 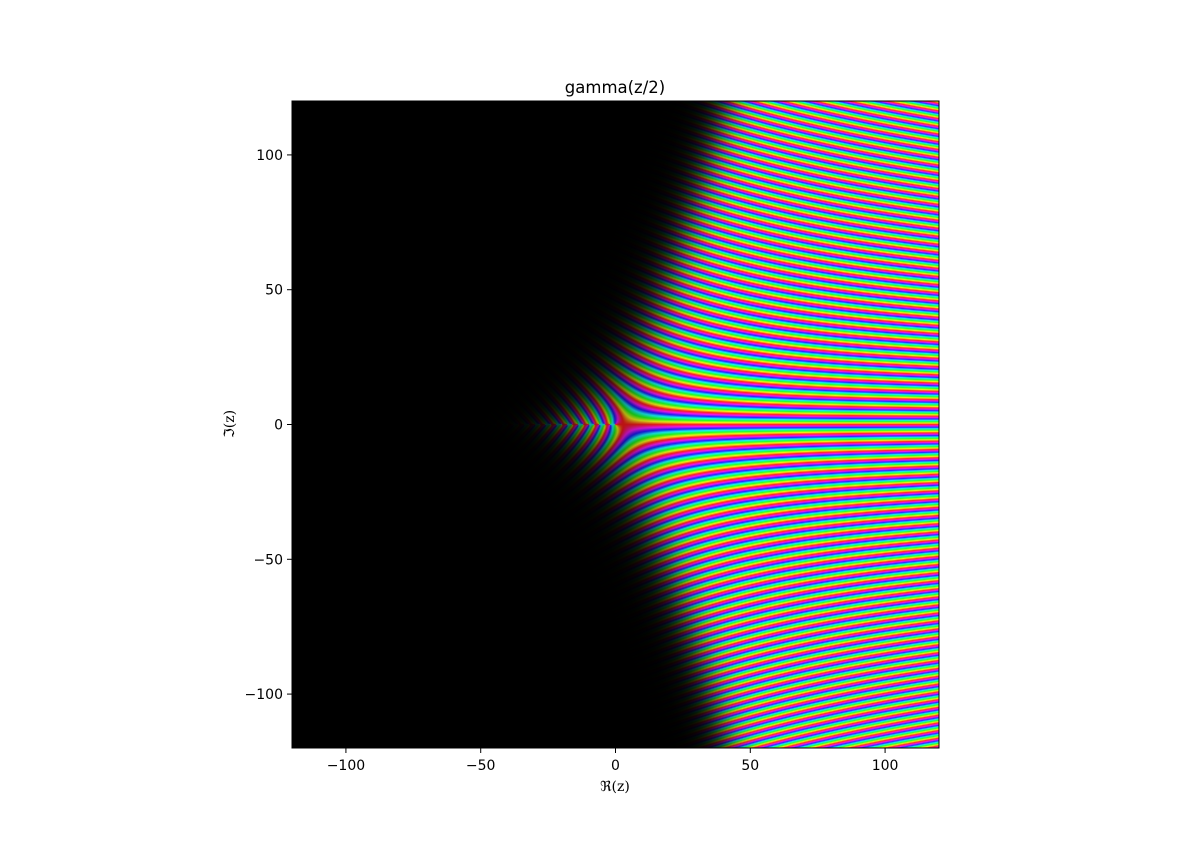 What do you see at coordinates (885, 766) in the screenshot?
I see `x-tick-label: 100` at bounding box center [885, 766].